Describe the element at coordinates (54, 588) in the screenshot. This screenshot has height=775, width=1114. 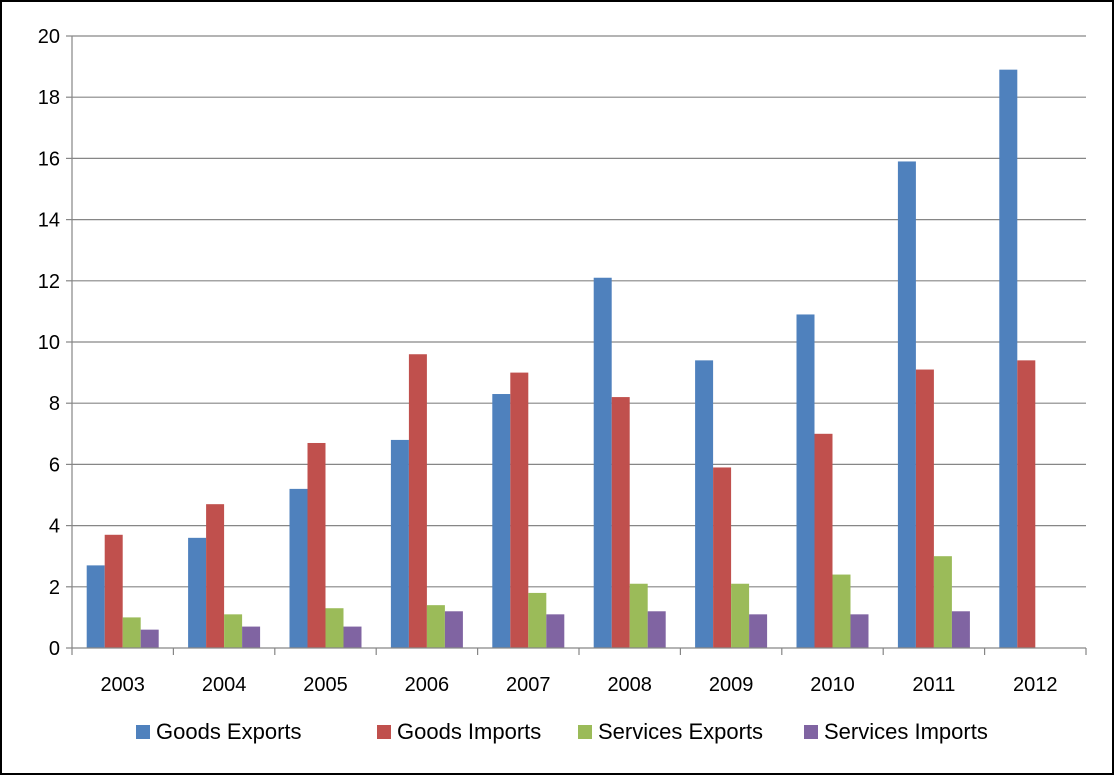
I see `y-tick-label: 2` at that location.